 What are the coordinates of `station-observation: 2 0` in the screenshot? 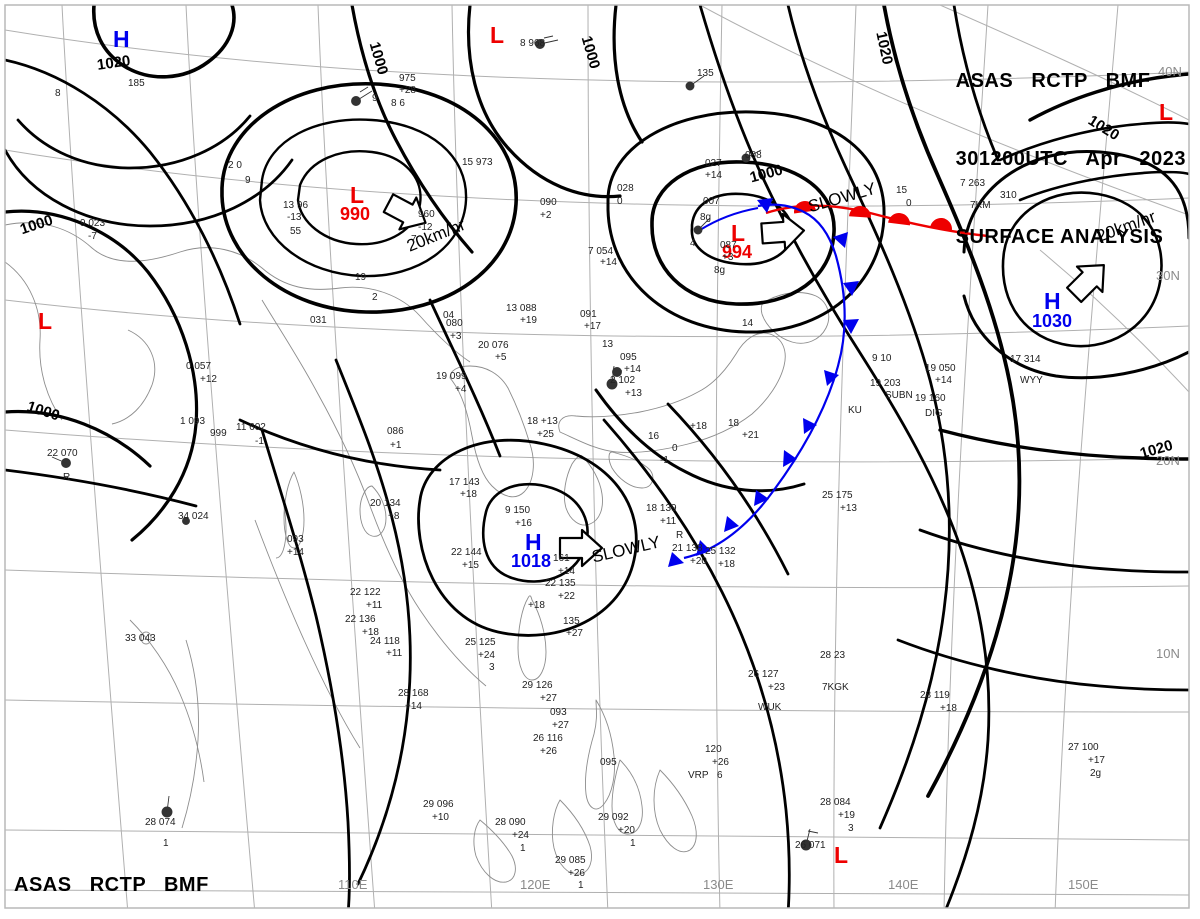 It's located at (235, 165).